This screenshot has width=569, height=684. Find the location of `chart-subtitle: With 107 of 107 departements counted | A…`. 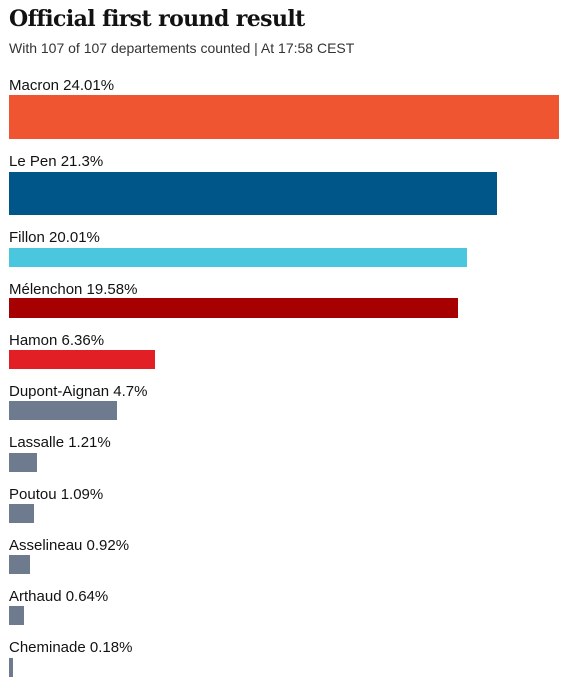

chart-subtitle: With 107 of 107 departements counted | A… is located at coordinates (182, 48).